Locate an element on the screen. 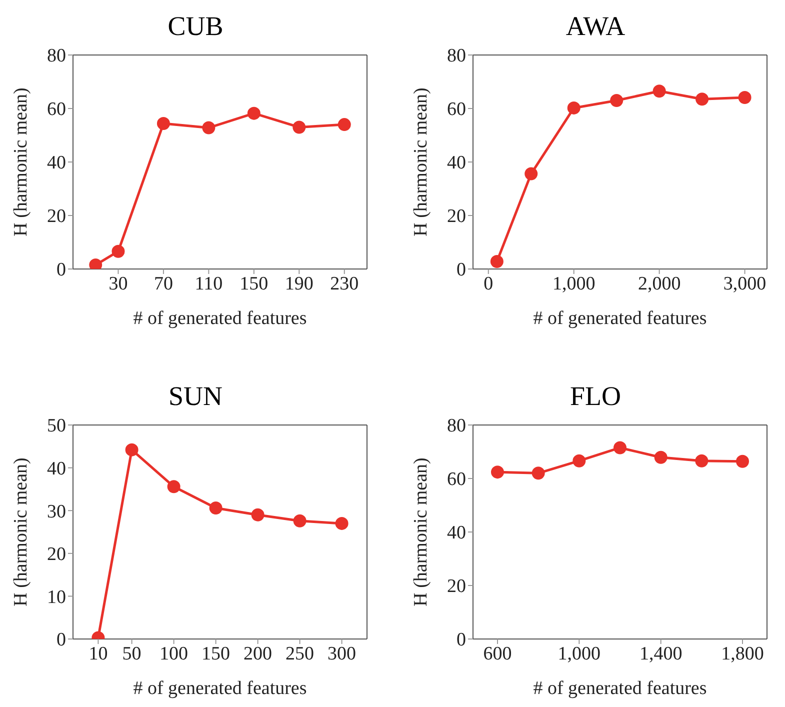 This screenshot has width=785, height=707. x-tick-label: 600 is located at coordinates (497, 653).